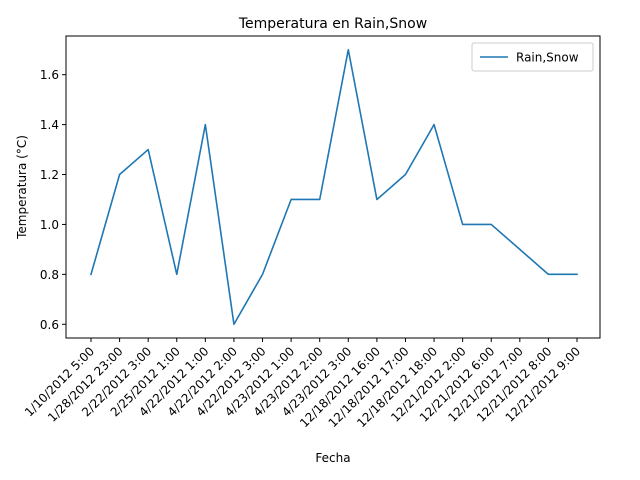 The height and width of the screenshot is (480, 640). What do you see at coordinates (49, 75) in the screenshot?
I see `y-tick-label: 1.6` at bounding box center [49, 75].